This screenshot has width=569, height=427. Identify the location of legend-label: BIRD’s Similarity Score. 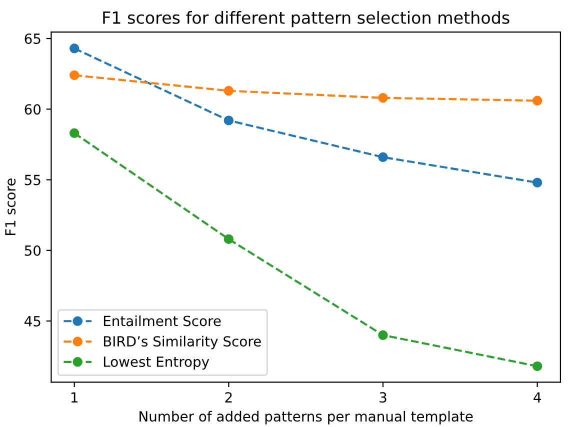
(182, 343).